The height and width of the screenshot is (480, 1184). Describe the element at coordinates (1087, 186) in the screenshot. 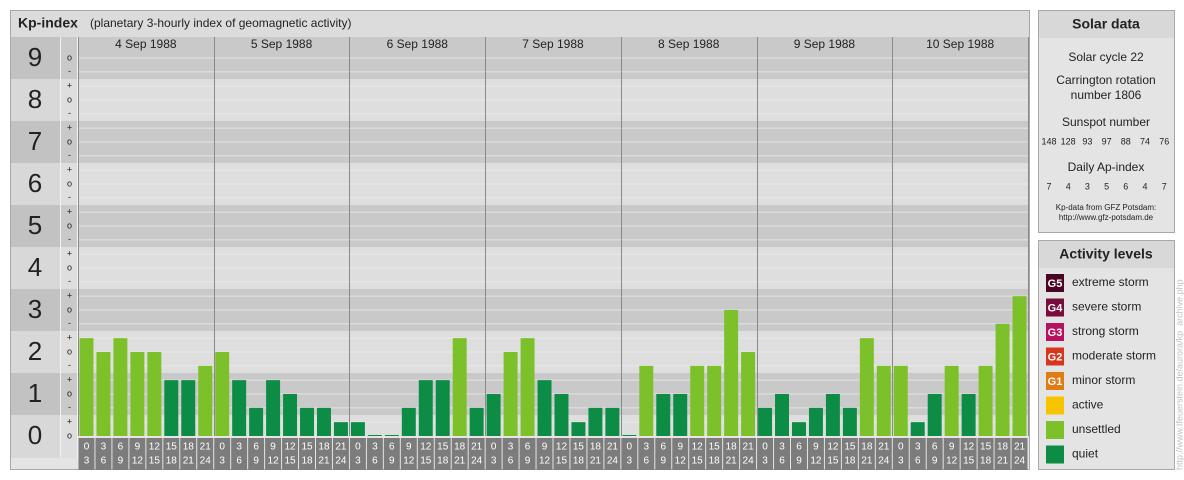

I see `ap-value: 3` at that location.